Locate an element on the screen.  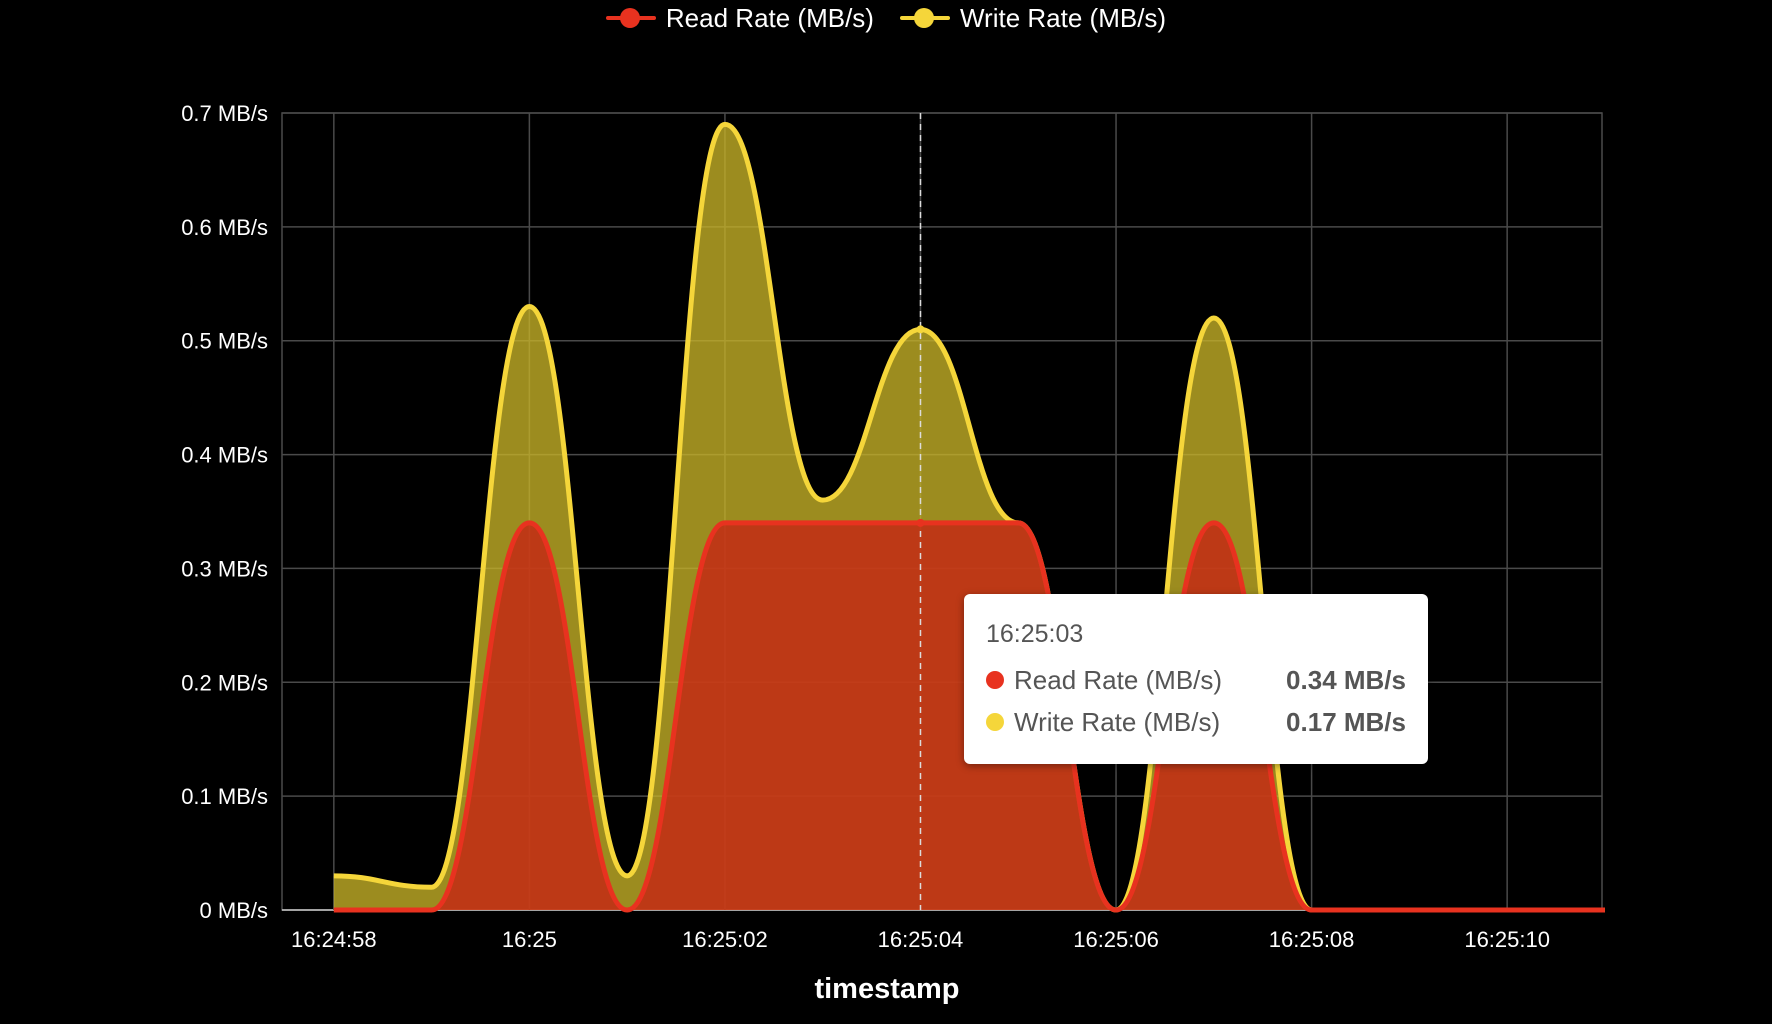
crosshair-point-write is located at coordinates (920, 329).